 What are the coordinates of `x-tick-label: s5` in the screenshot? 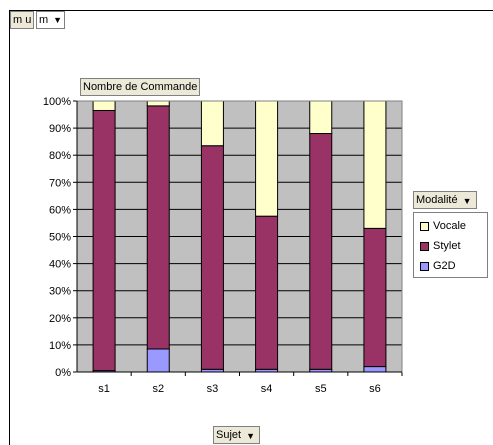 It's located at (321, 389).